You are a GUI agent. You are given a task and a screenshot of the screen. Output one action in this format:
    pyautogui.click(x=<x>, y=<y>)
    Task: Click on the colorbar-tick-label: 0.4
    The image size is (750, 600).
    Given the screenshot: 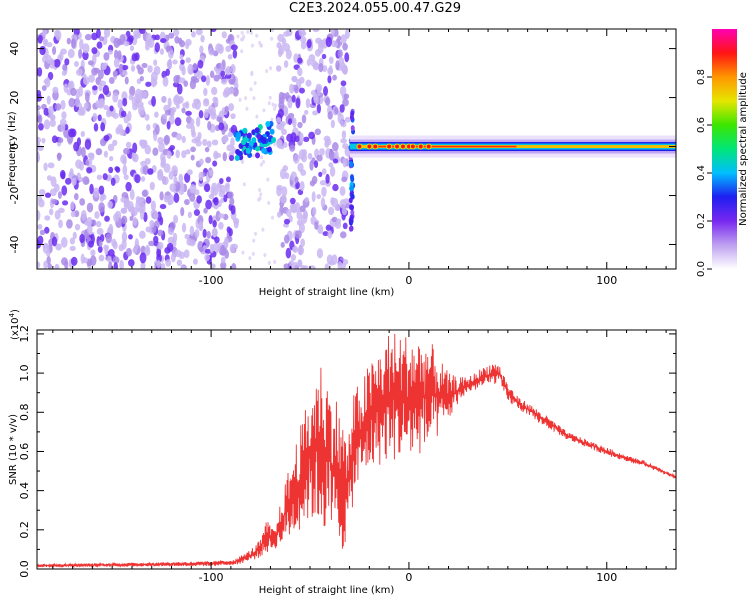 What is the action you would take?
    pyautogui.click(x=701, y=173)
    